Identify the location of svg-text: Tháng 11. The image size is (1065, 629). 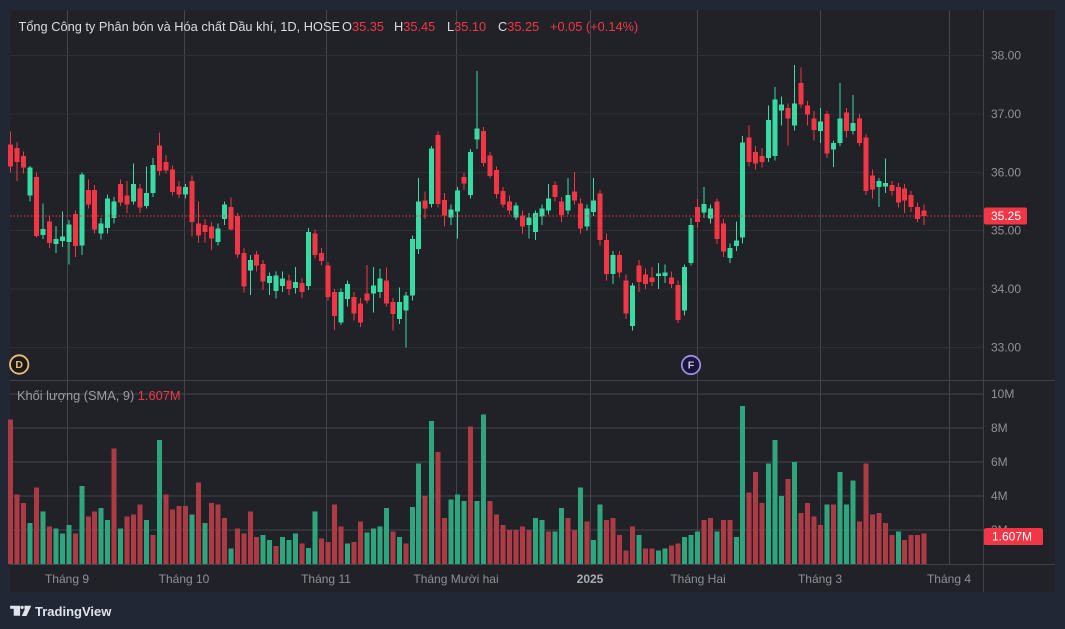
(326, 579).